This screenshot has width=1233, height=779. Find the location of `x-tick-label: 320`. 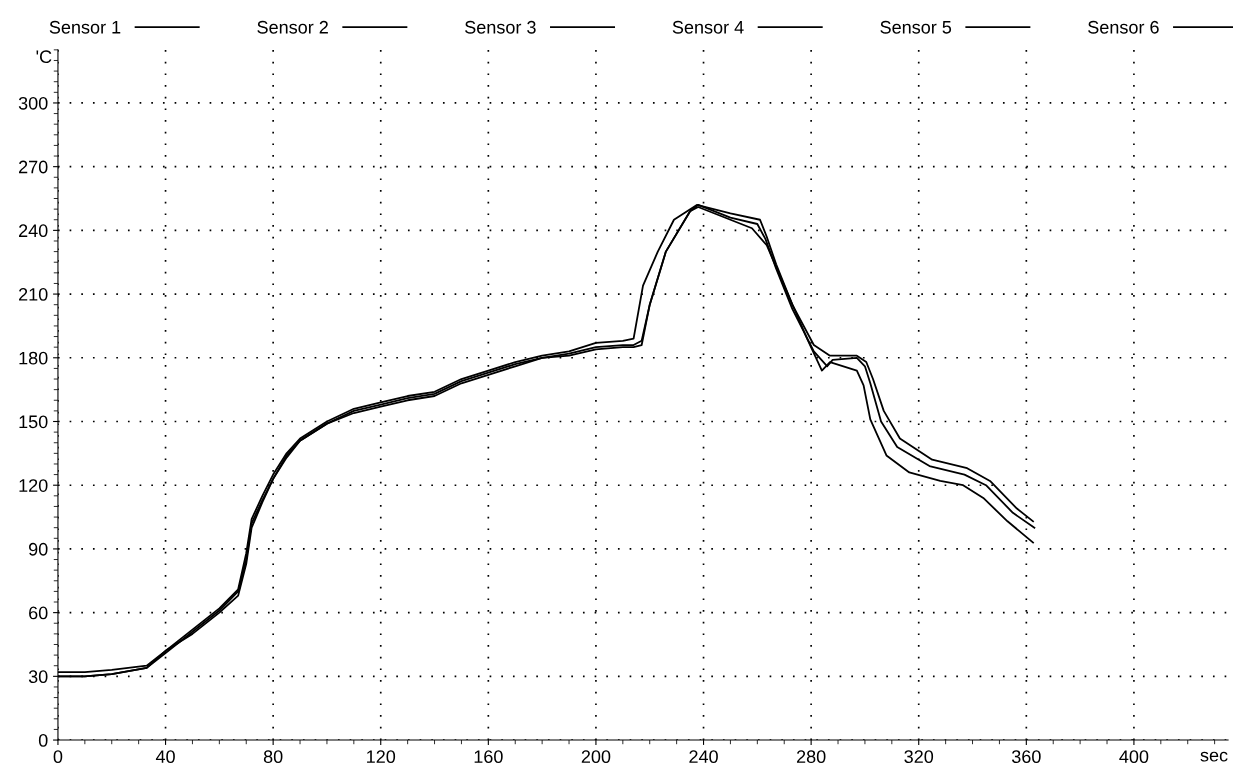

x-tick-label: 320 is located at coordinates (919, 757).